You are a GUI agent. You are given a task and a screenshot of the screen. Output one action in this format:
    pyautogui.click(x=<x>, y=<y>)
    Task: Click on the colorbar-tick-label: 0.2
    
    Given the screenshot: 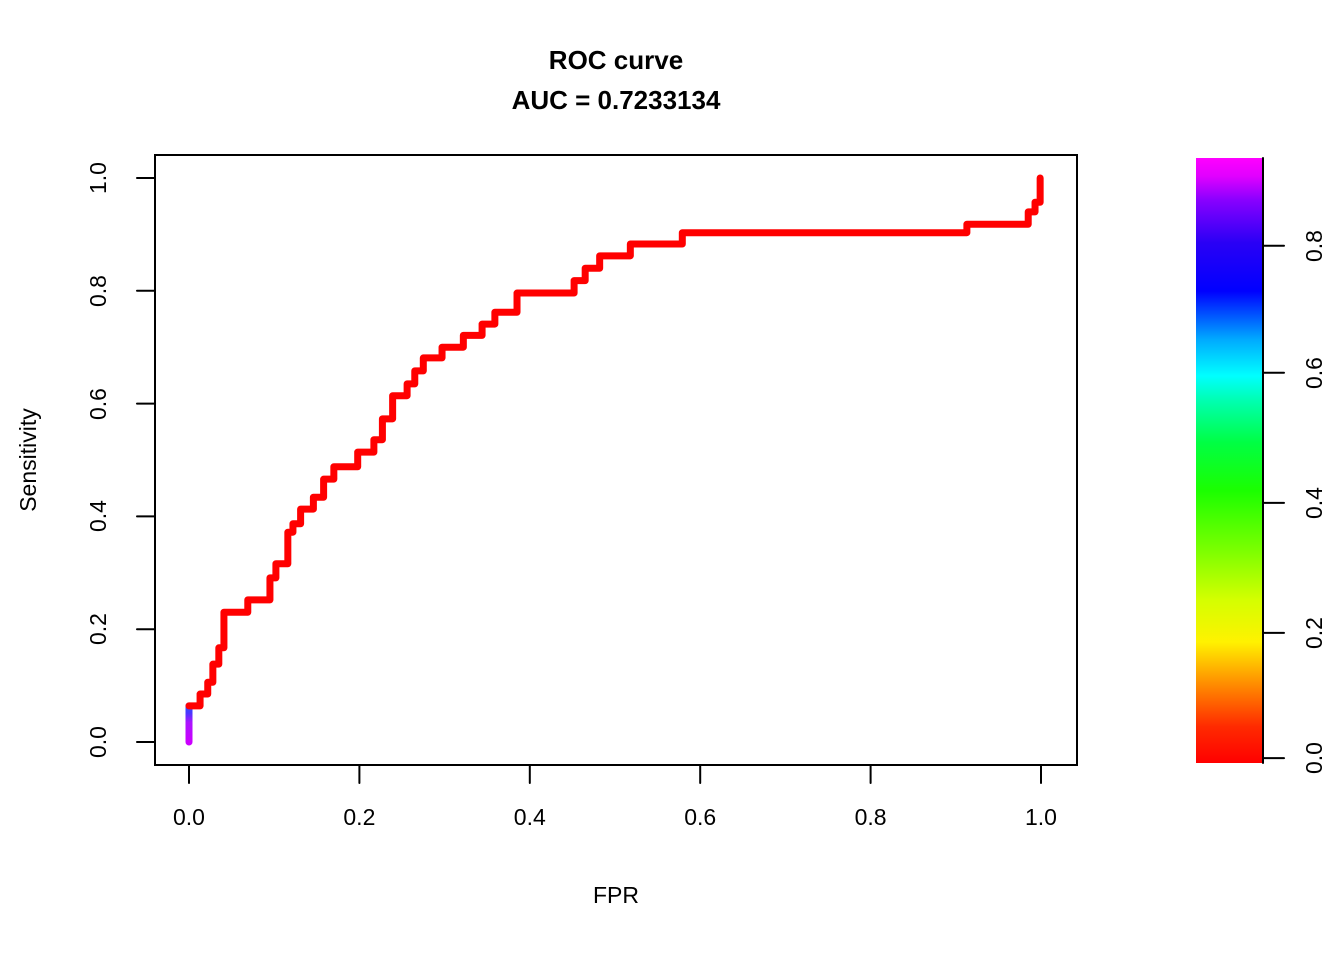 What is the action you would take?
    pyautogui.click(x=1314, y=632)
    